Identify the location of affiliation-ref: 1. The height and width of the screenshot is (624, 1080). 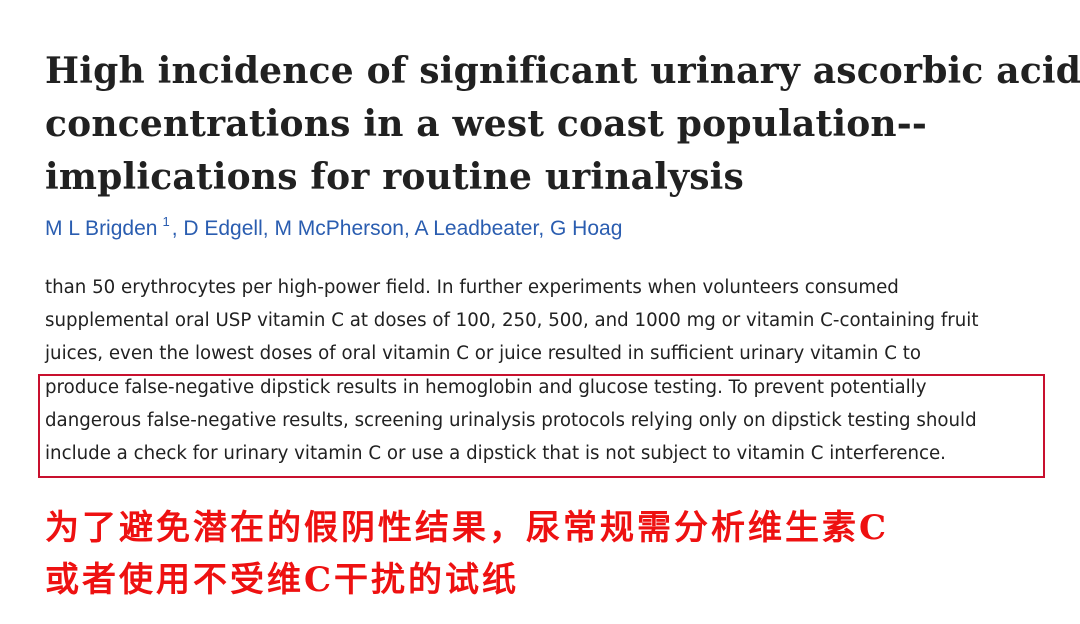
(166, 221).